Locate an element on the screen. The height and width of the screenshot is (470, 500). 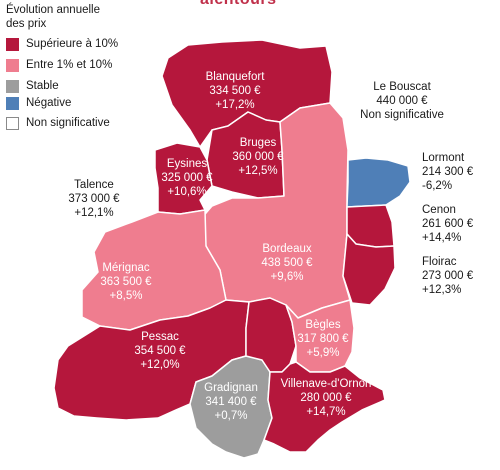
legend-item-negative: Négative is located at coordinates (38, 103).